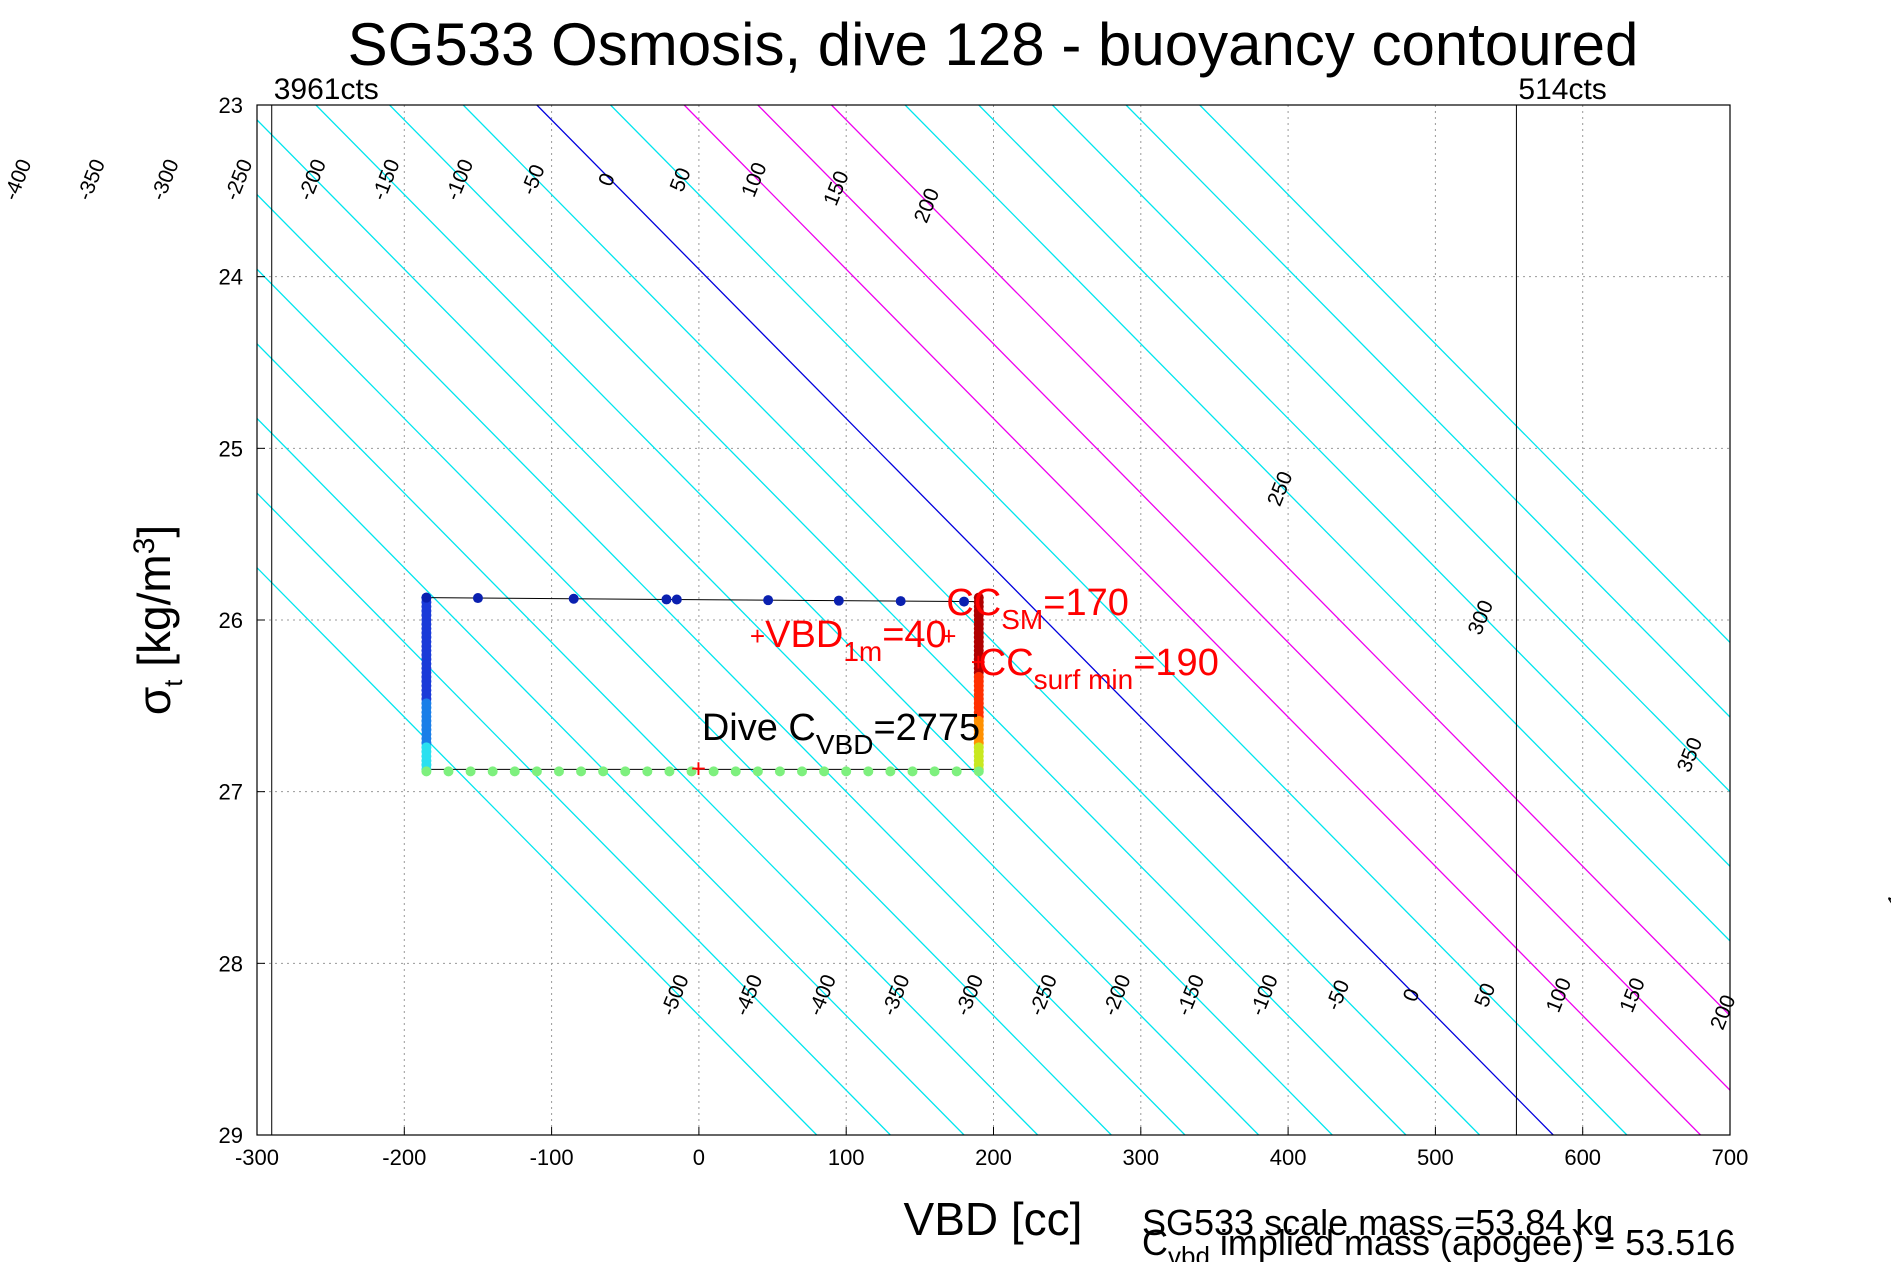  I want to click on y-tick-label: 25, so click(231, 448).